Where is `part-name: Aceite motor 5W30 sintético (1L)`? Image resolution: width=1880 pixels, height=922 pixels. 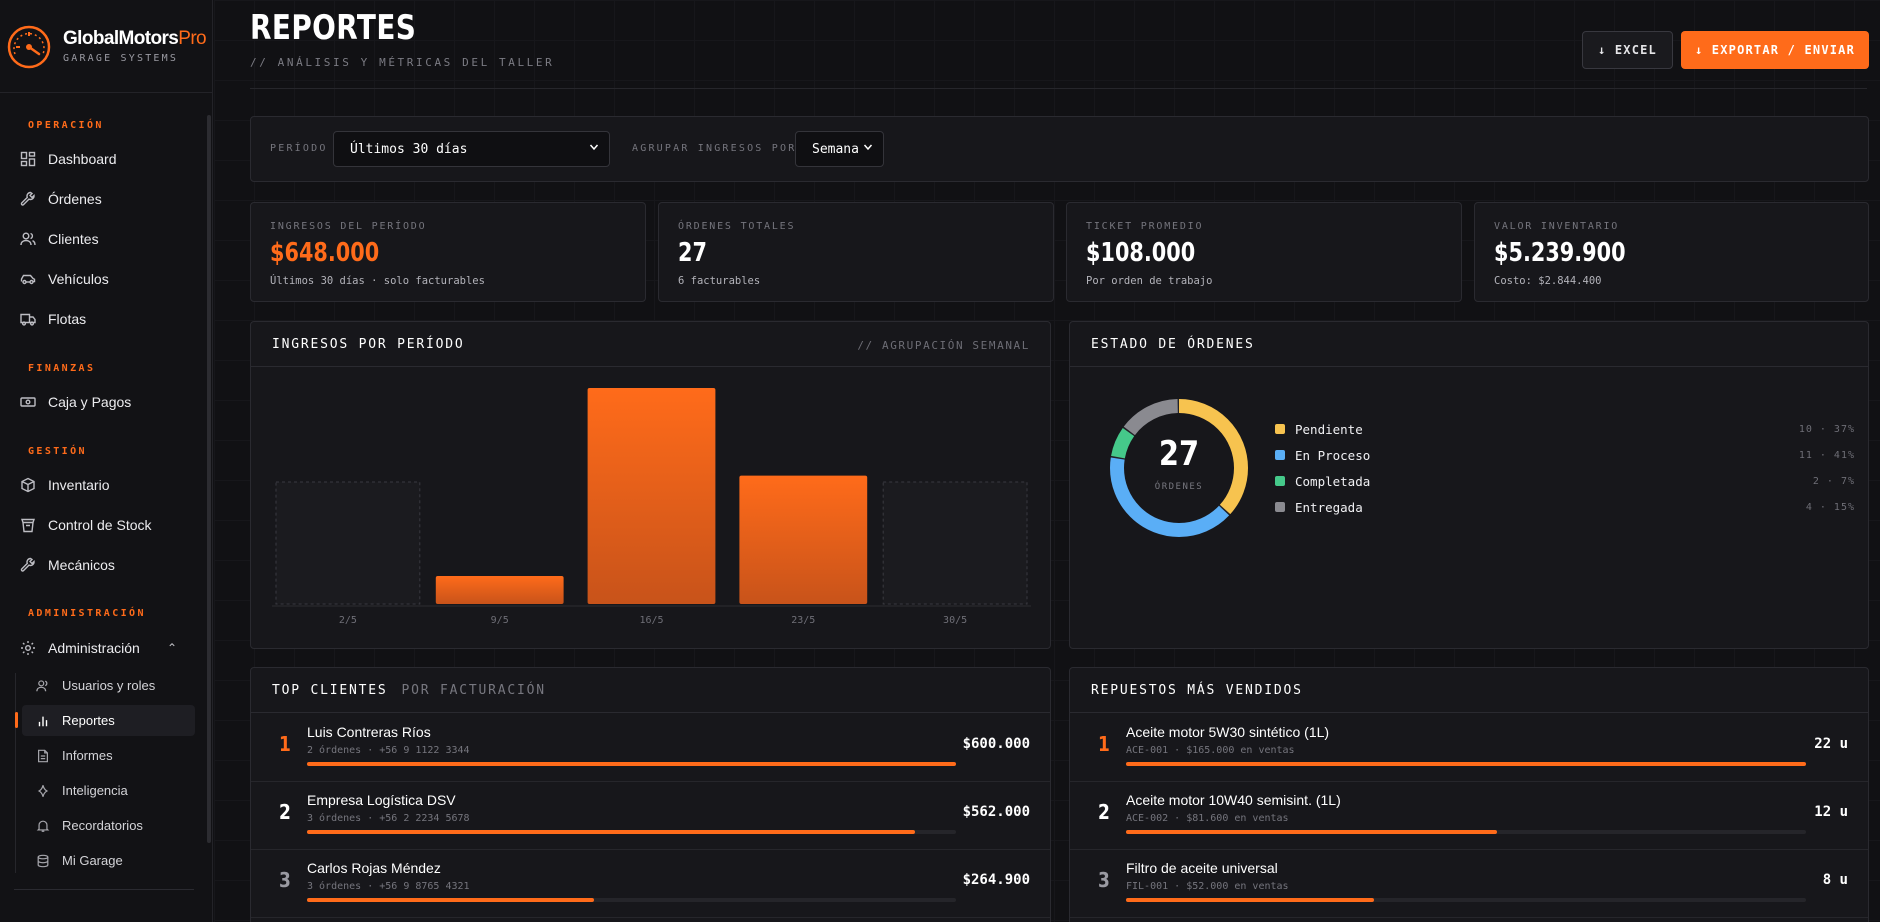
part-name: Aceite motor 5W30 sintético (1L) is located at coordinates (1228, 732).